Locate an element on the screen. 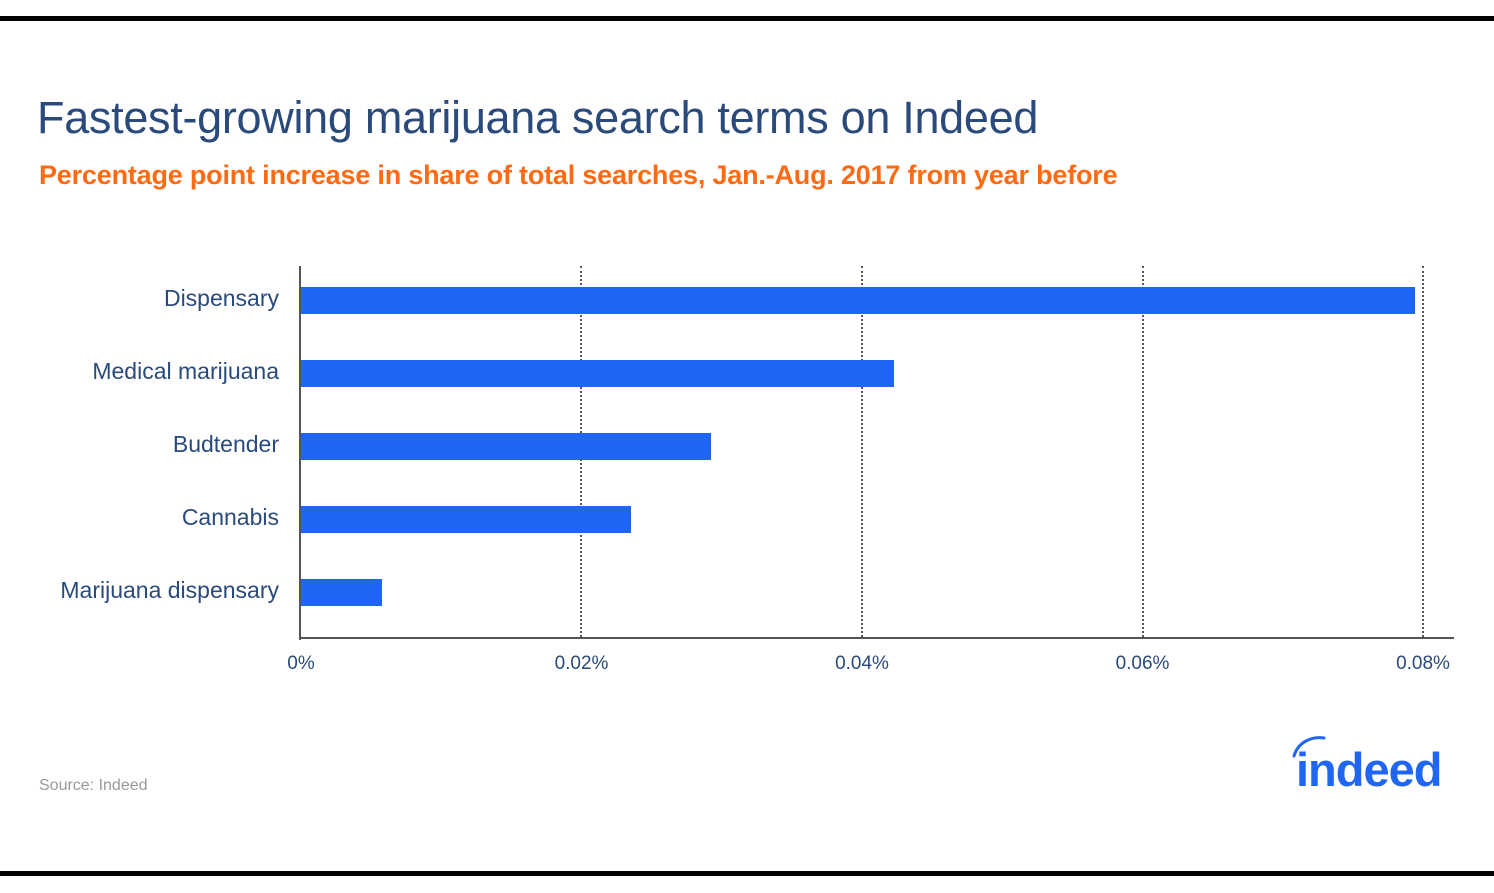  gridline-0.08 is located at coordinates (1423, 451).